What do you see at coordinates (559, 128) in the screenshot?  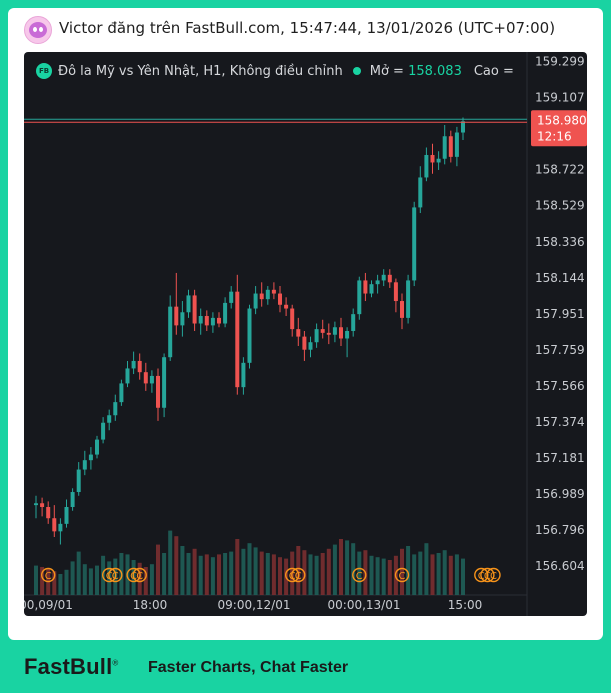 I see `price-tag` at bounding box center [559, 128].